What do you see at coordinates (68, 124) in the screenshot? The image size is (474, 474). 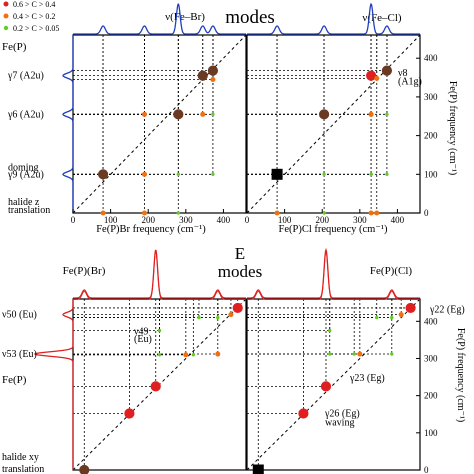 I see `left-spectrum-top` at bounding box center [68, 124].